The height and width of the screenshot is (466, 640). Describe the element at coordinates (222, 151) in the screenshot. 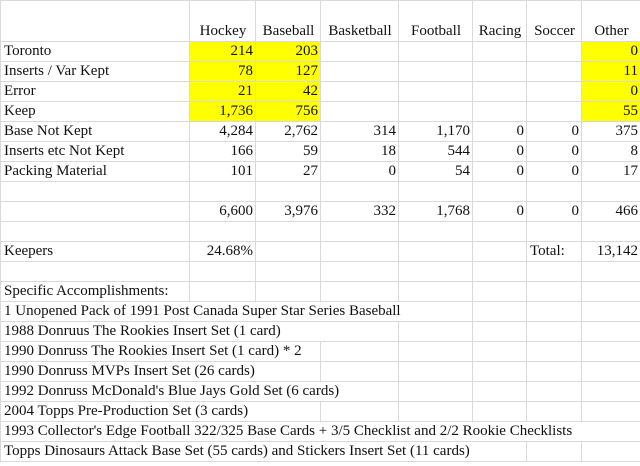

I see `value-cell: 166` at that location.